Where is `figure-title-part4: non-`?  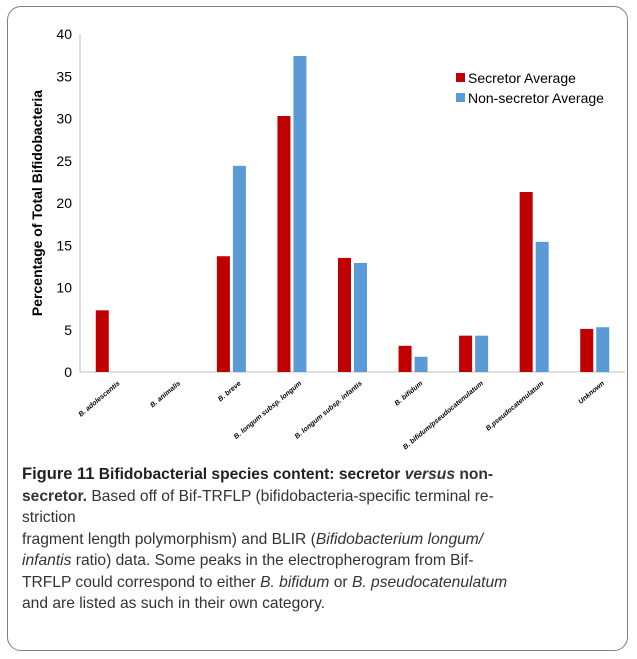 figure-title-part4: non- is located at coordinates (474, 474).